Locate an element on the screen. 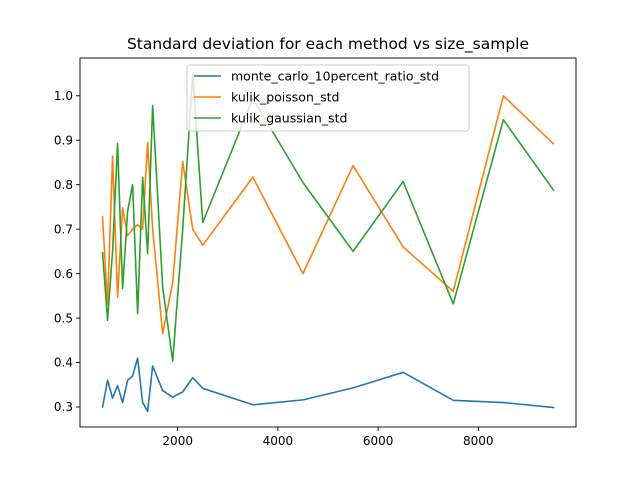 This screenshot has height=480, width=640. legend-box is located at coordinates (328, 98).